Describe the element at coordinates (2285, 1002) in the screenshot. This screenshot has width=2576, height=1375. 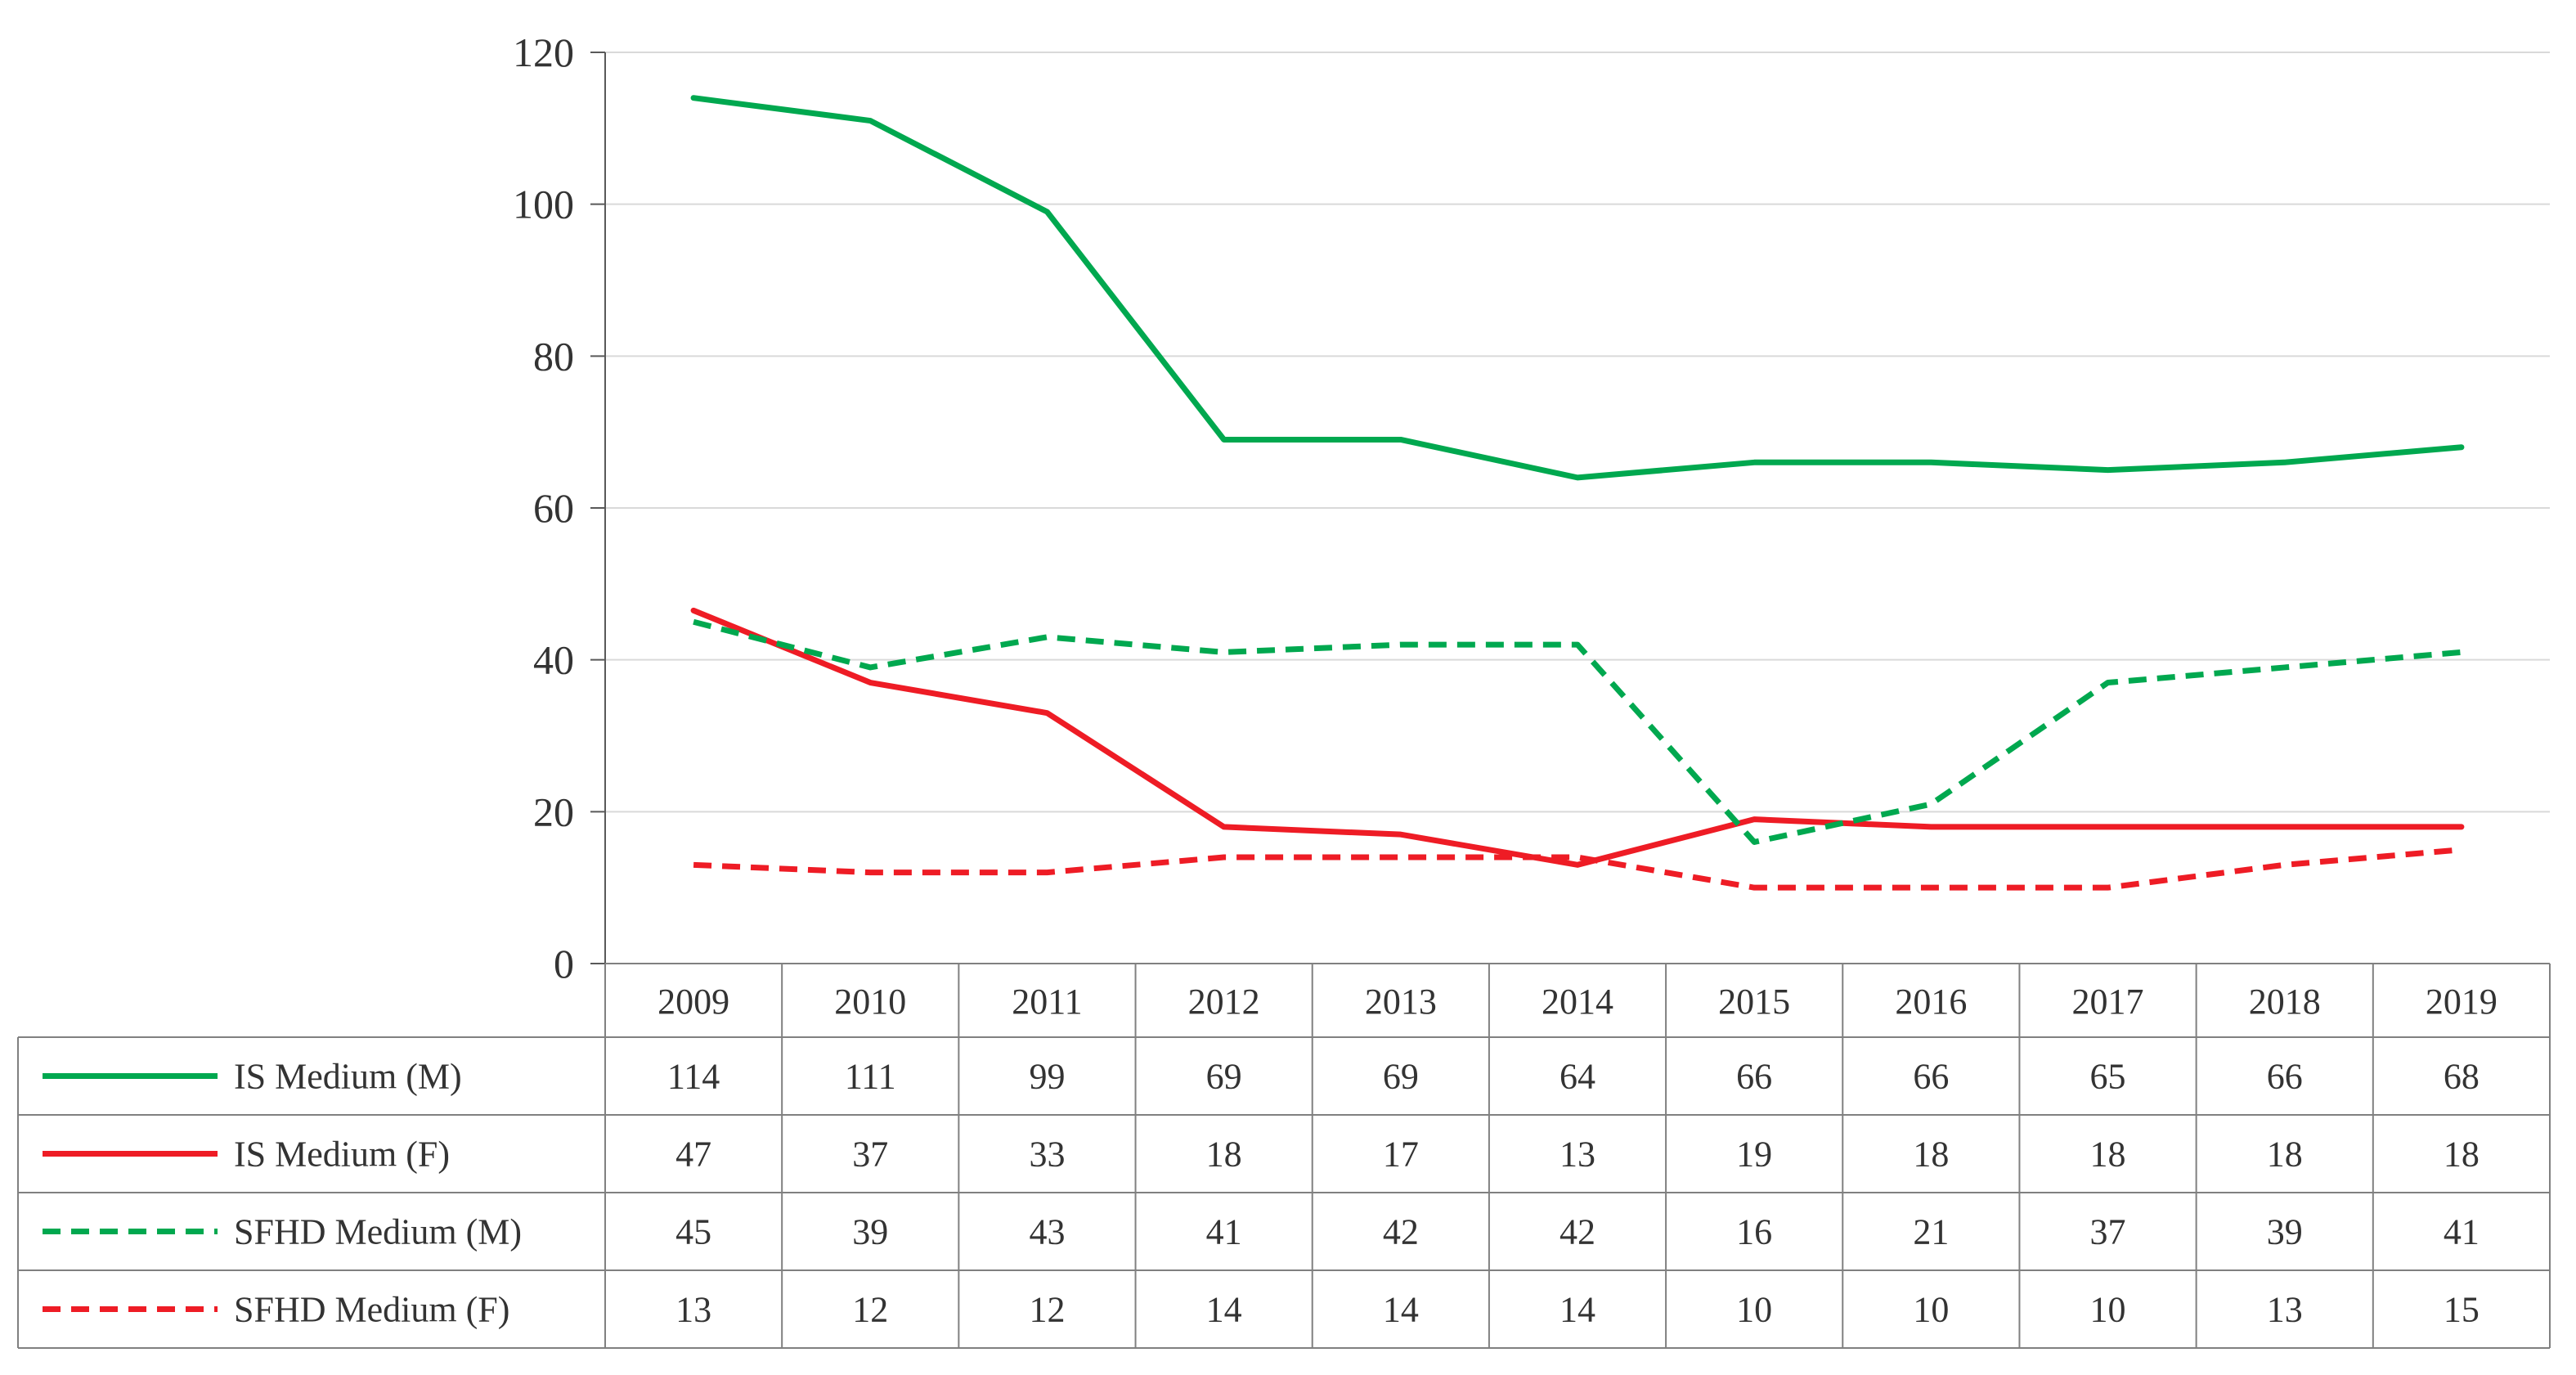
I see `x-category-label: 2018` at that location.